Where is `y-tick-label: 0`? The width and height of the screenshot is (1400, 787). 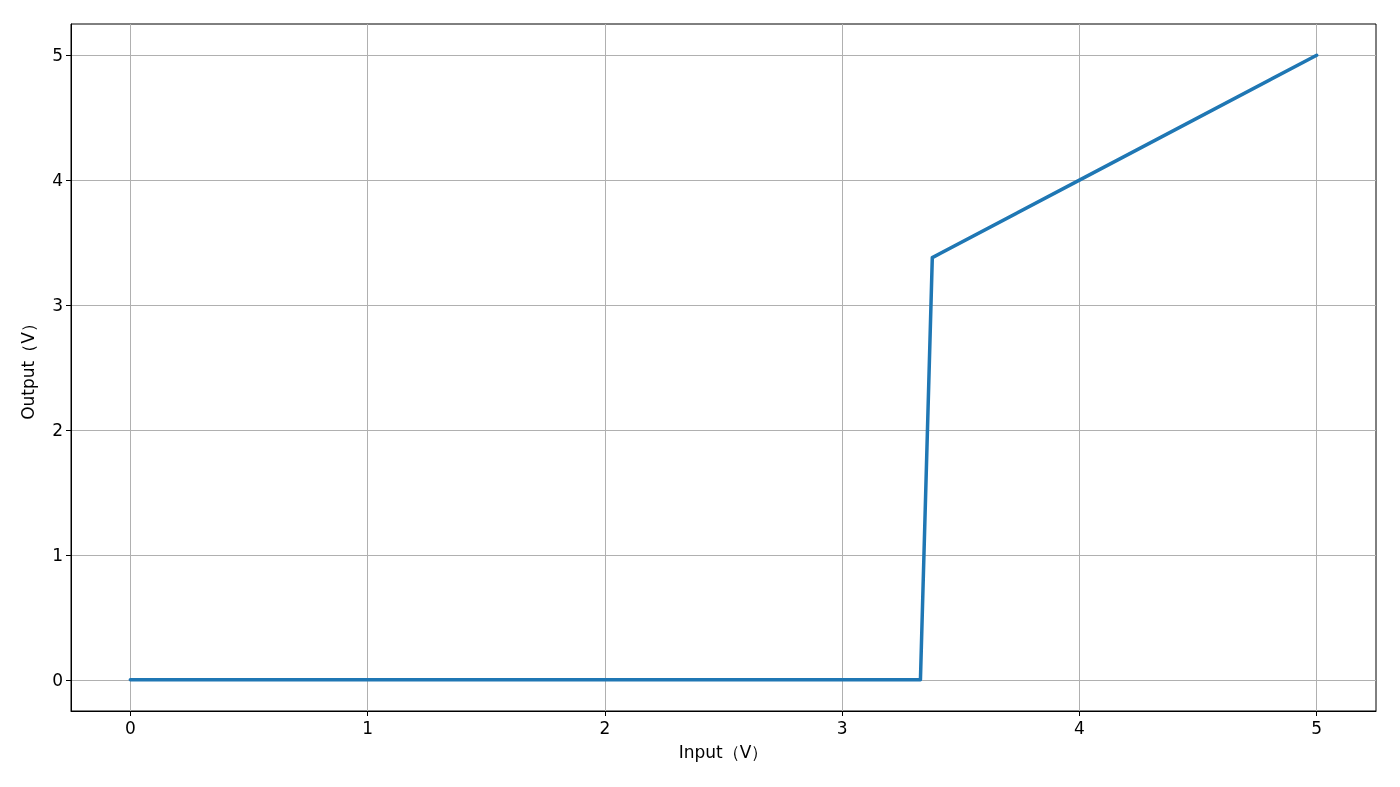 y-tick-label: 0 is located at coordinates (57, 679).